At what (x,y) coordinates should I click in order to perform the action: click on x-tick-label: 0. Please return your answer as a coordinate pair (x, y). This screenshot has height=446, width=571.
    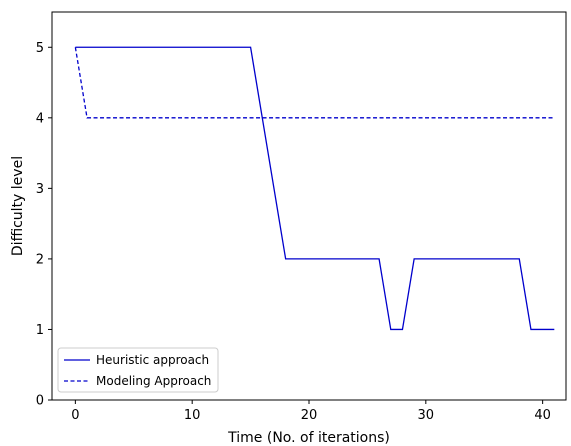
    Looking at the image, I should click on (75, 415).